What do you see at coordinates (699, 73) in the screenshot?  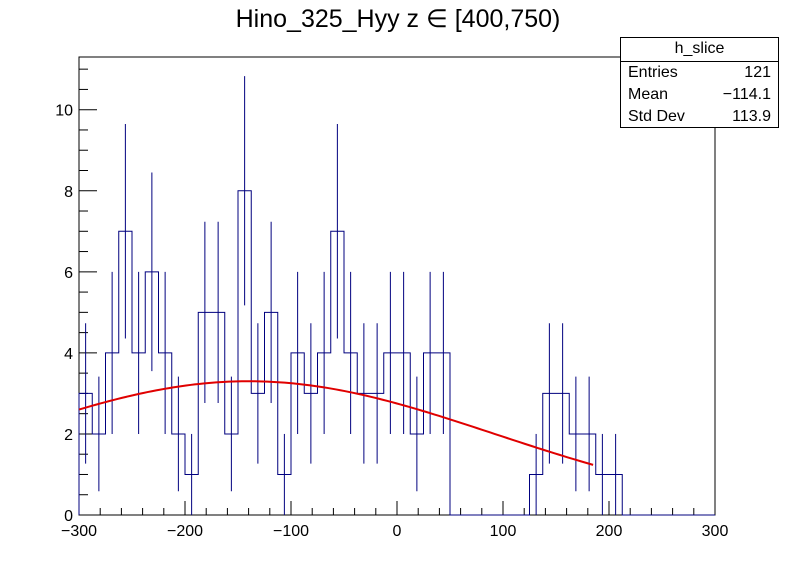 I see `stats-row-entries: Entries 121` at bounding box center [699, 73].